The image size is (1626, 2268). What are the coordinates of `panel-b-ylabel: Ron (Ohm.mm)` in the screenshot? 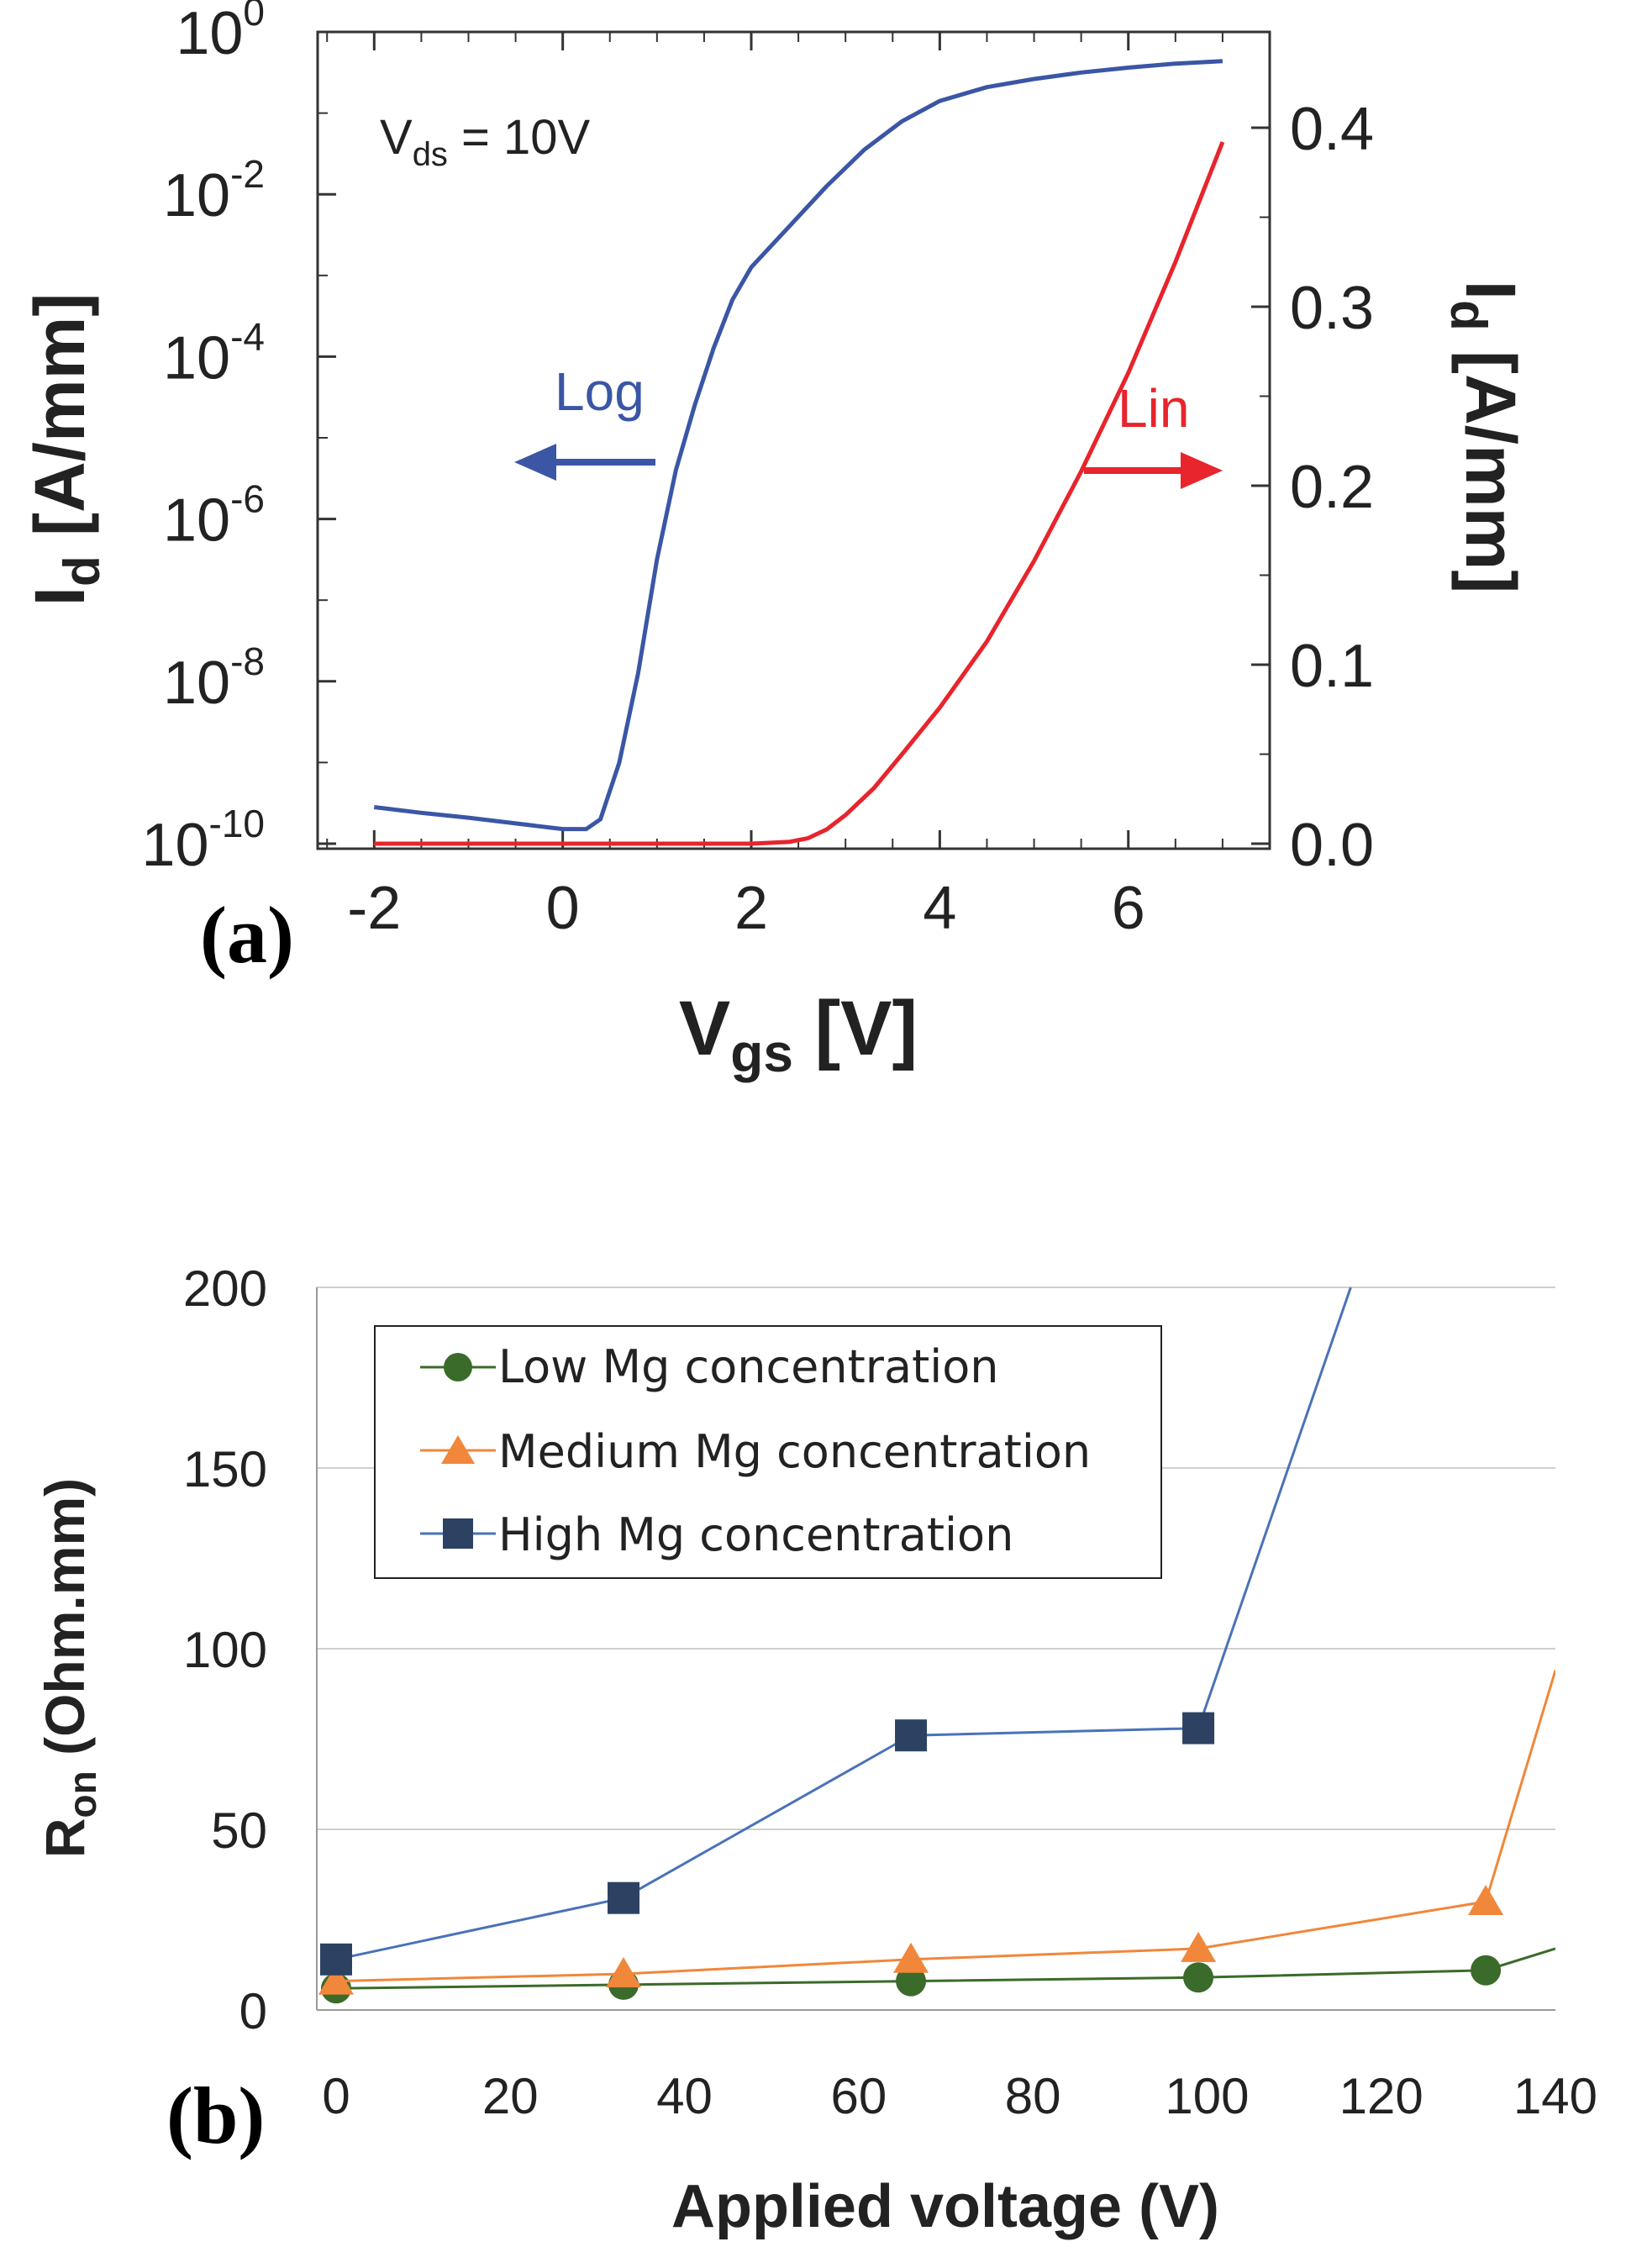 It's located at (69, 1668).